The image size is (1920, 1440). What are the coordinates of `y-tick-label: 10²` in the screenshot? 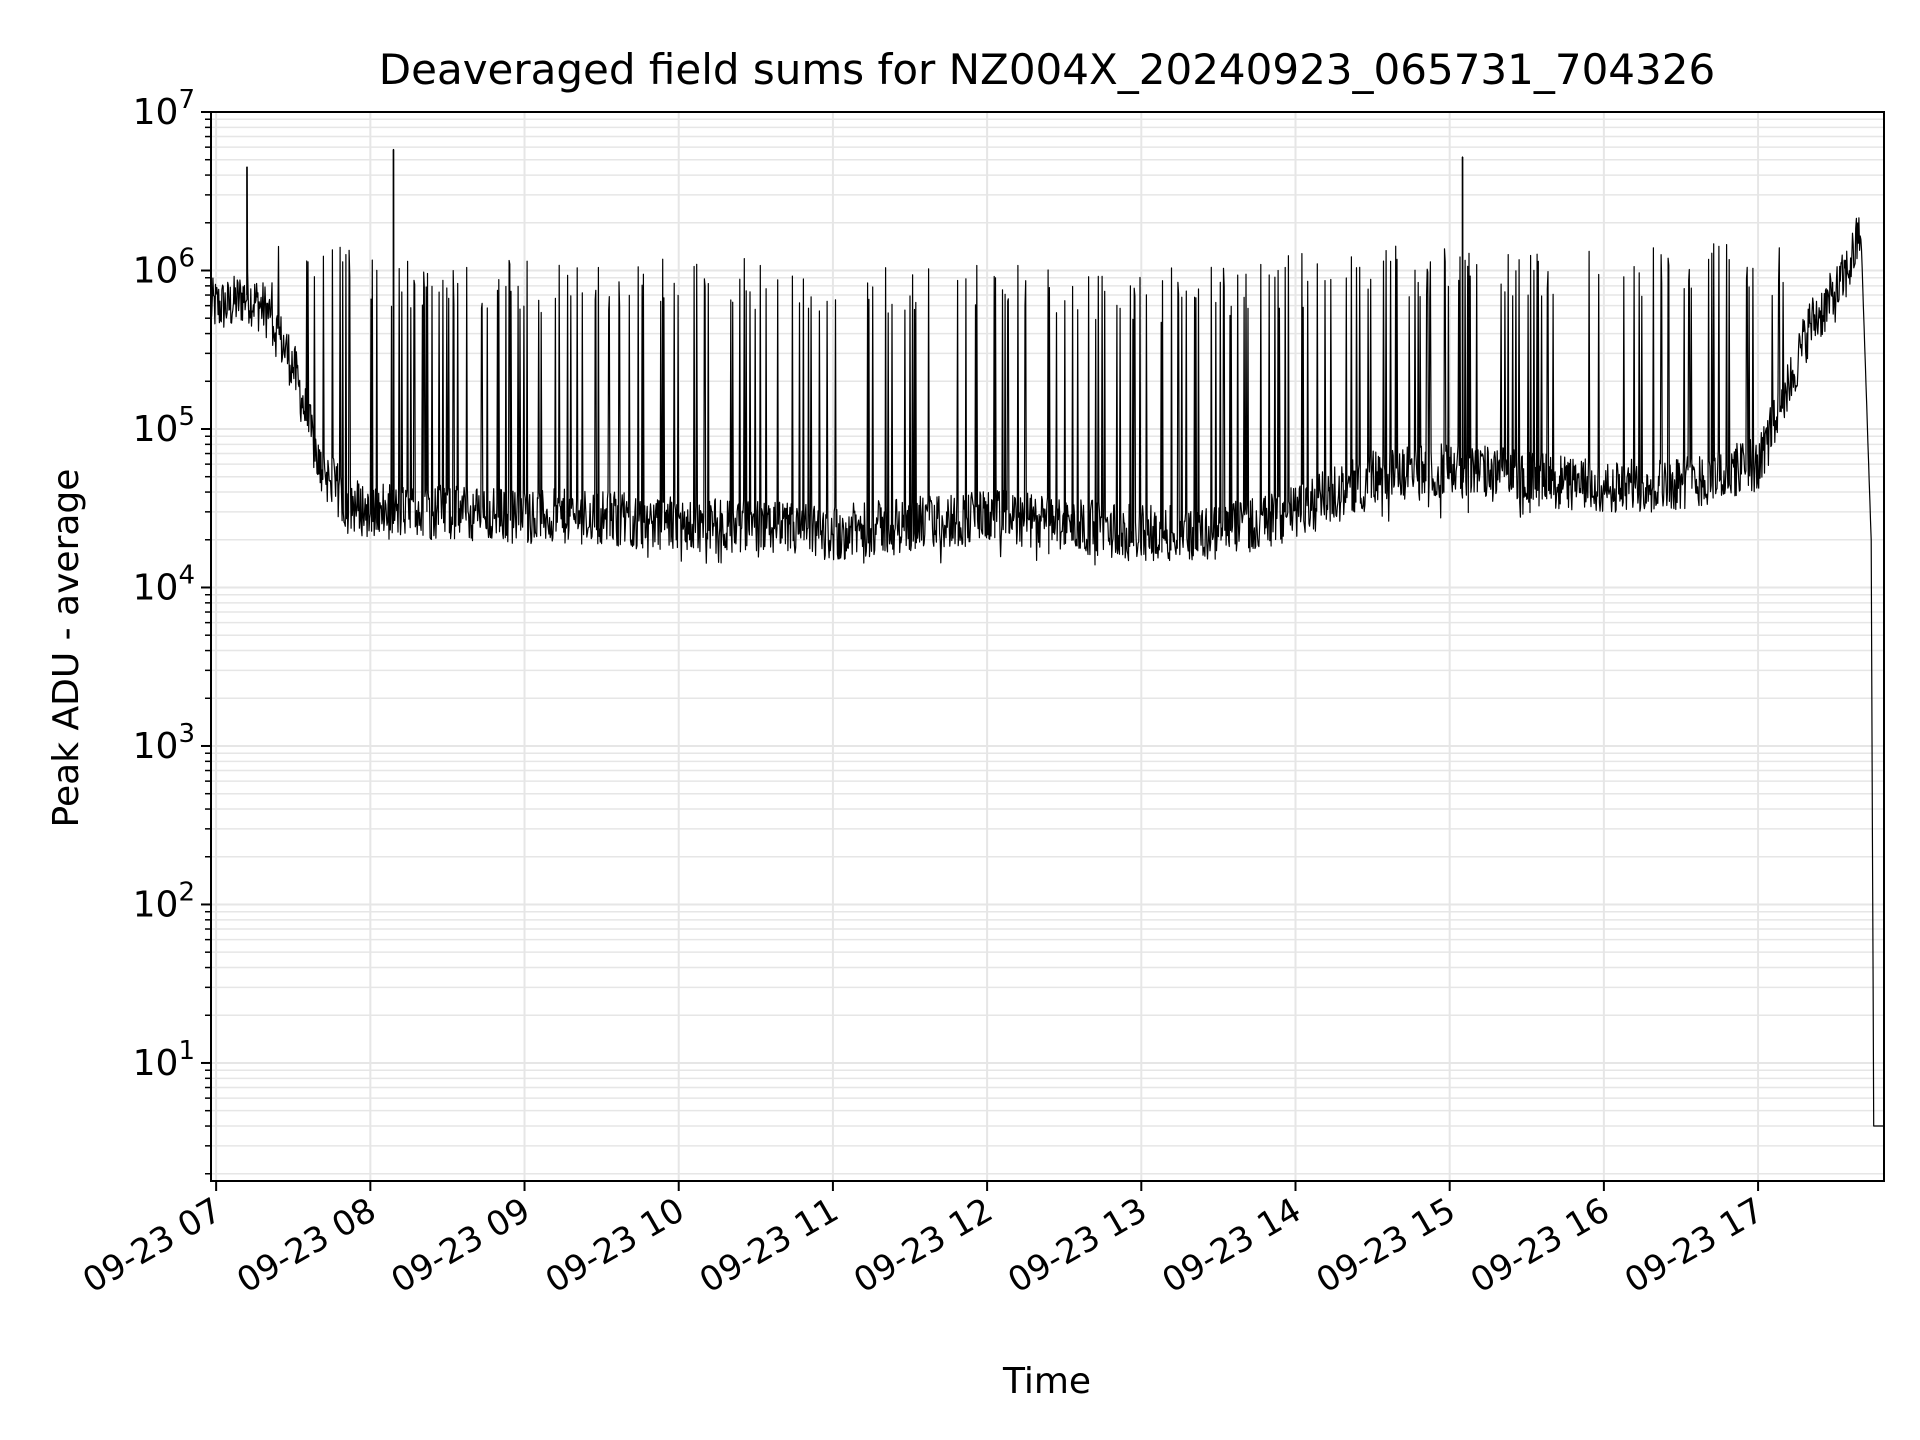 It's located at (164, 901).